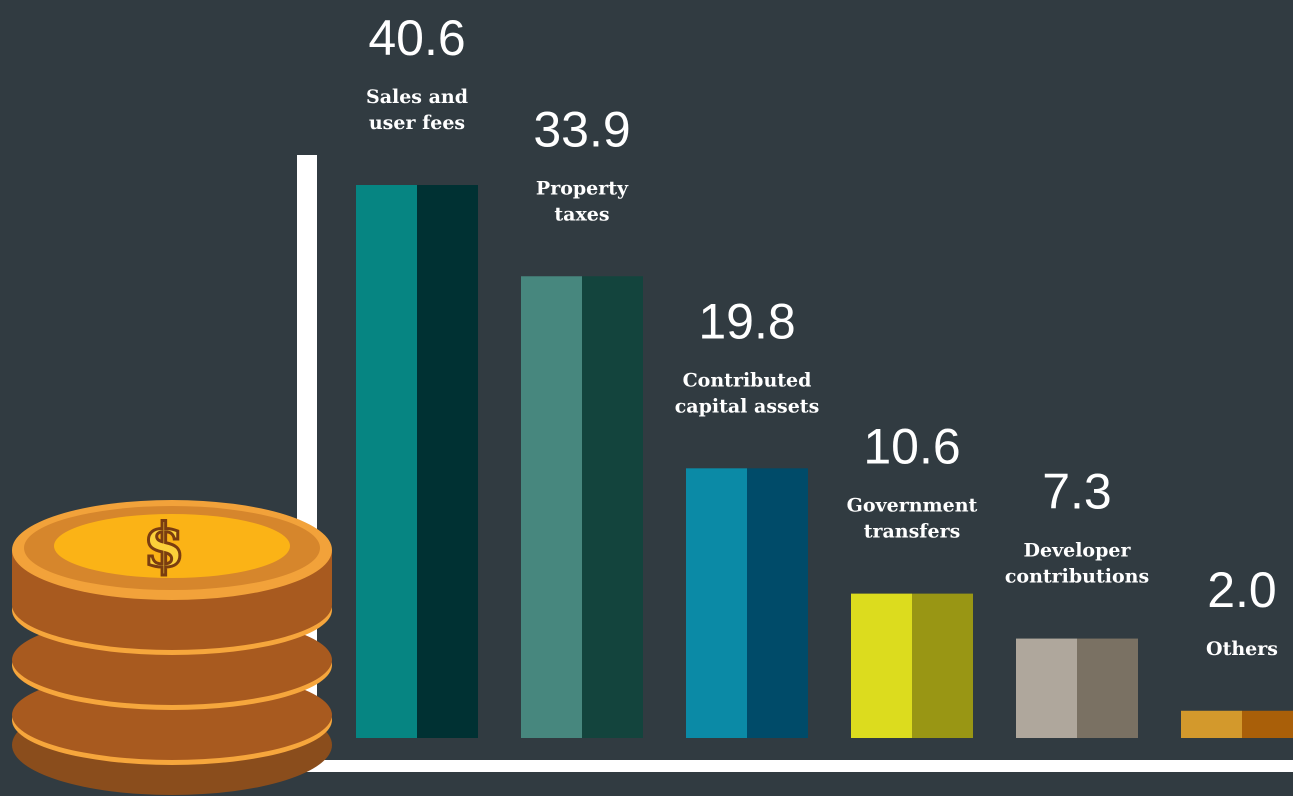 The height and width of the screenshot is (796, 1293). I want to click on category-label: Government, so click(912, 506).